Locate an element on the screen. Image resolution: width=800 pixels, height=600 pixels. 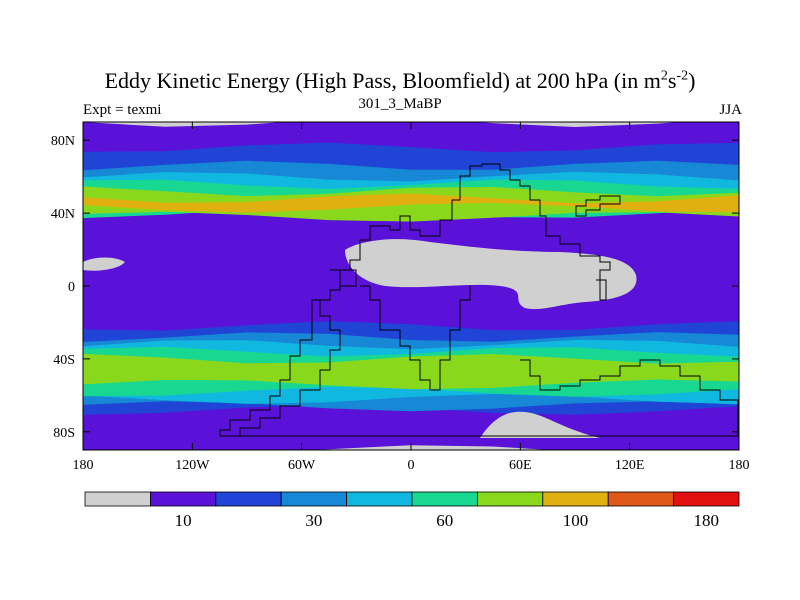
coast-east-asia is located at coordinates (598, 206).